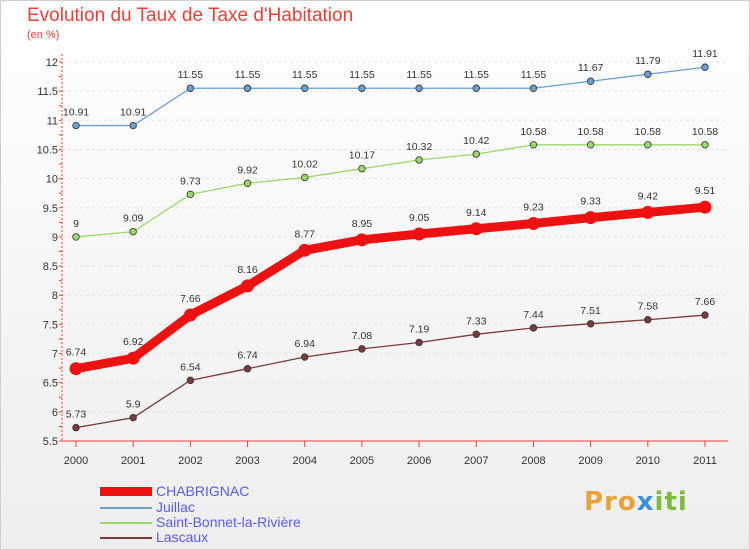 This screenshot has height=550, width=750. I want to click on series-line, so click(390, 191).